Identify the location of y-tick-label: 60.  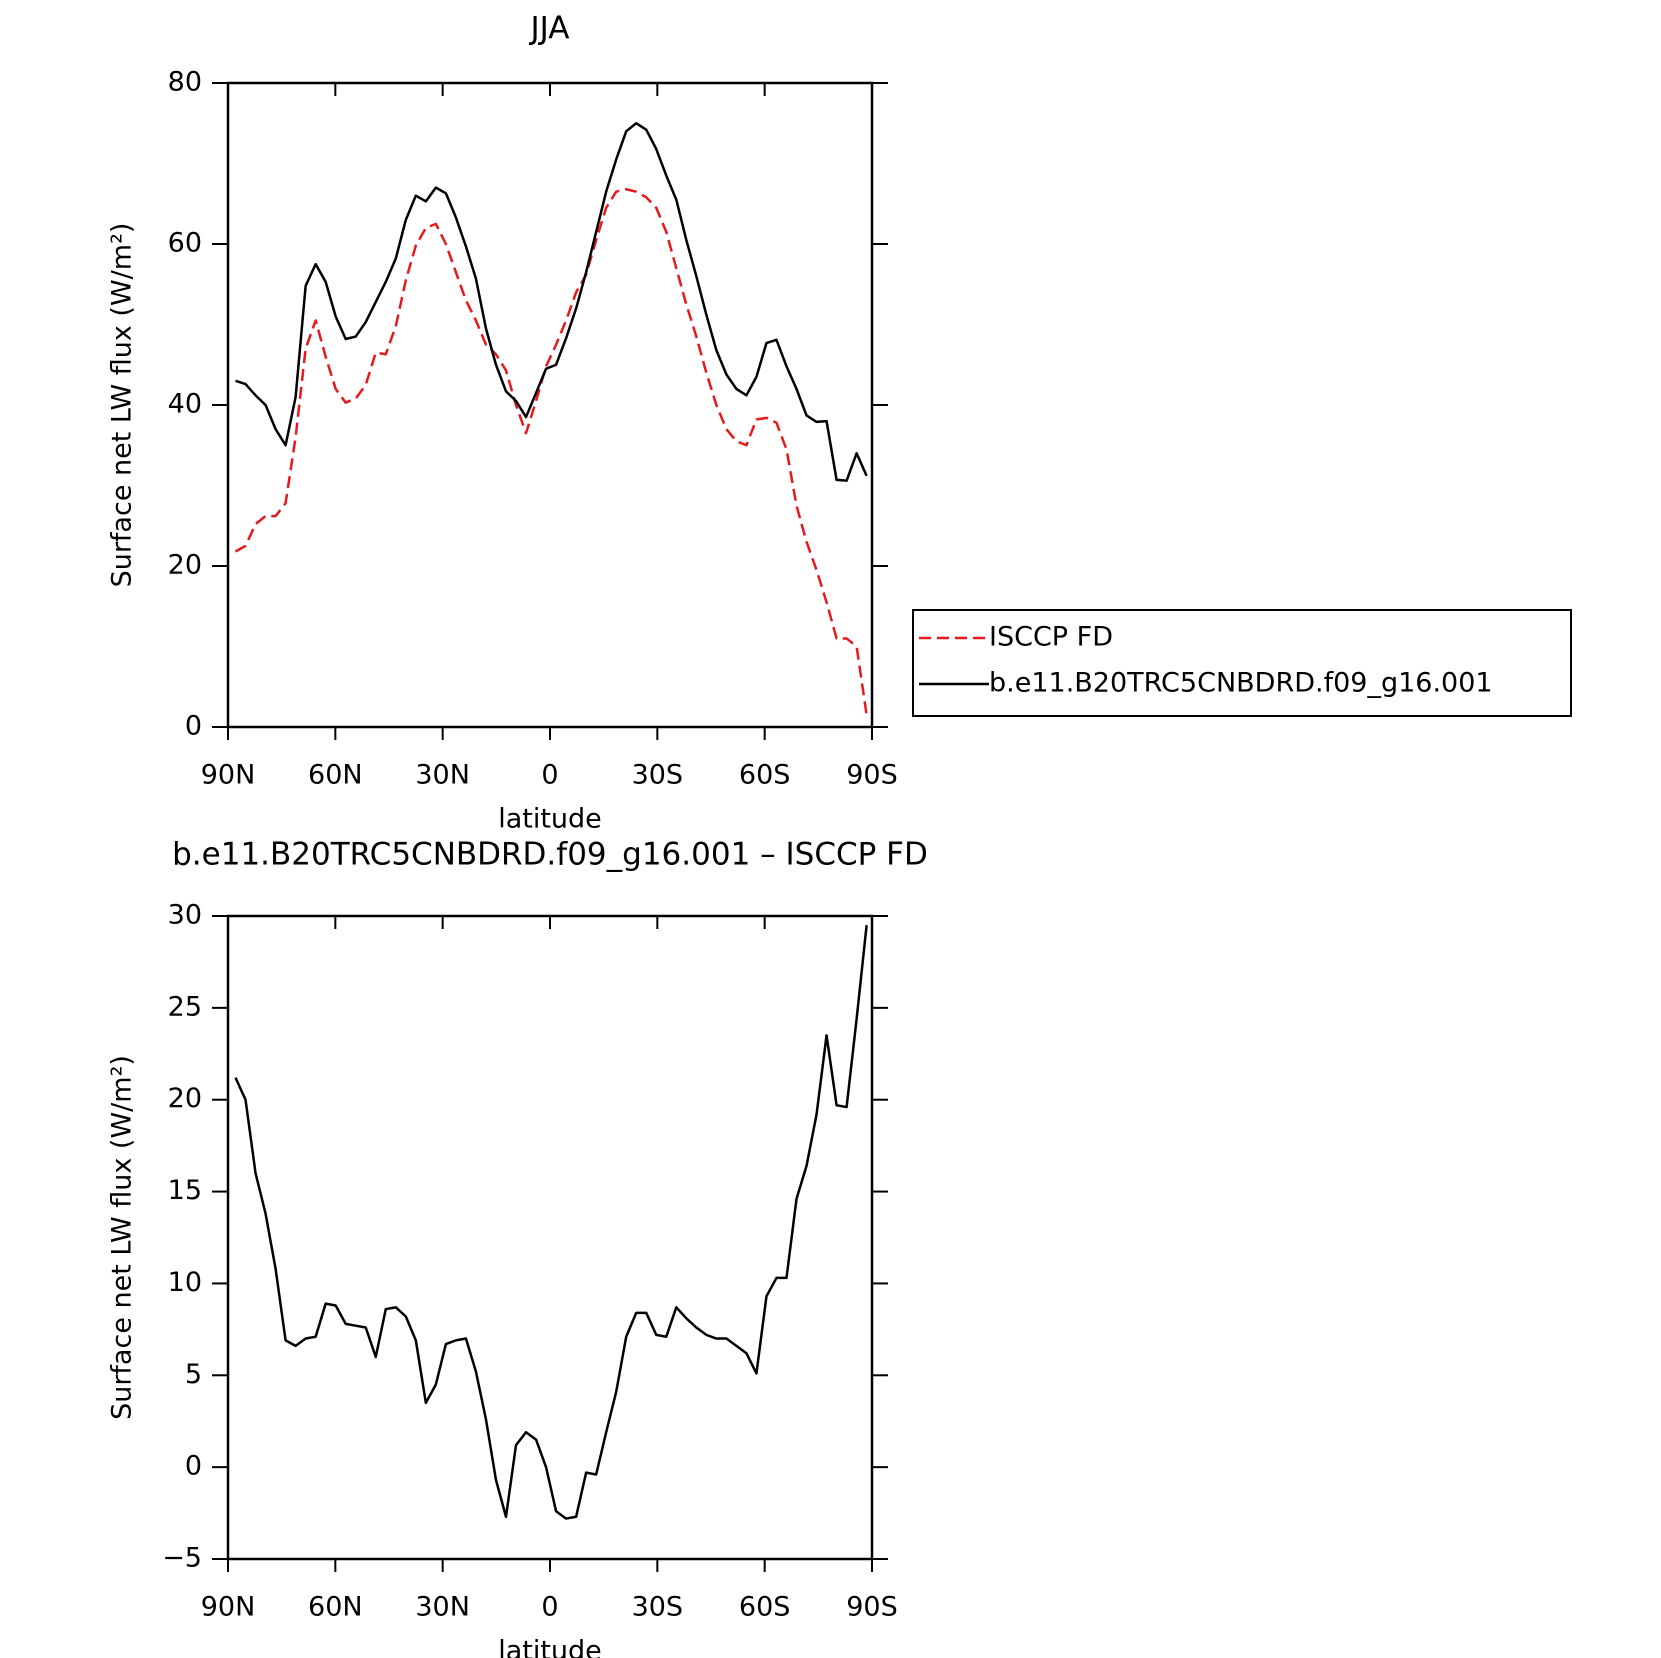
(185, 243).